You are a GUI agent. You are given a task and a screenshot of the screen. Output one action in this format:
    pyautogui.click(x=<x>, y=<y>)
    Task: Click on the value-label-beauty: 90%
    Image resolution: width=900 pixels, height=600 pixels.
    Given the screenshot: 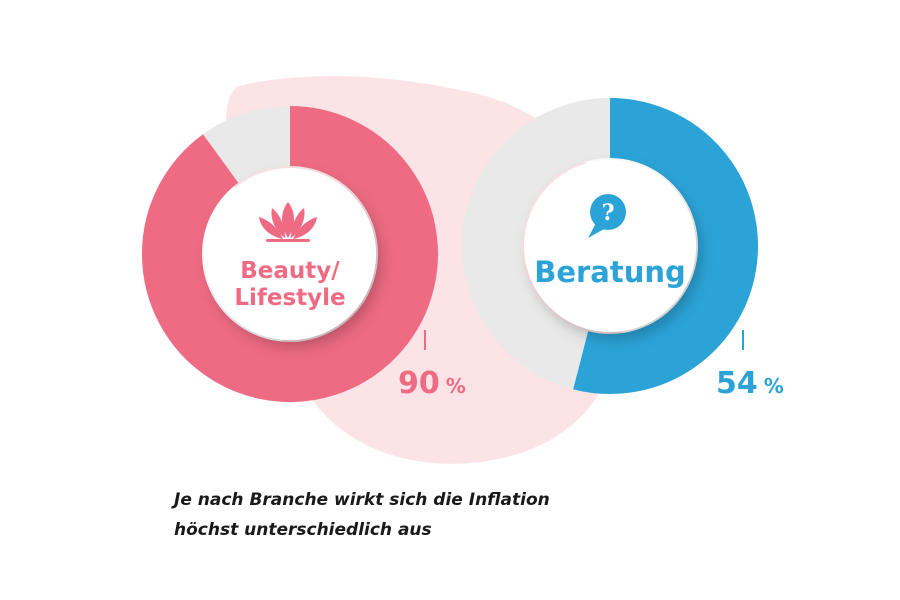 What is the action you would take?
    pyautogui.click(x=432, y=383)
    